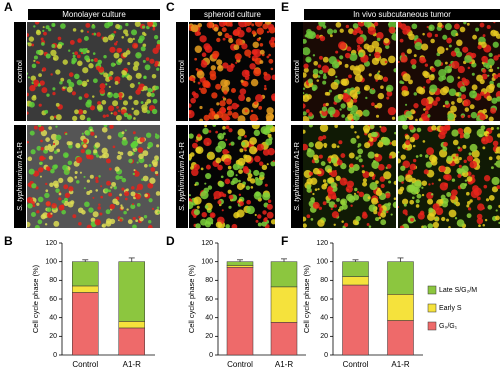  I want to click on y-tick-label: 60, so click(324, 299).